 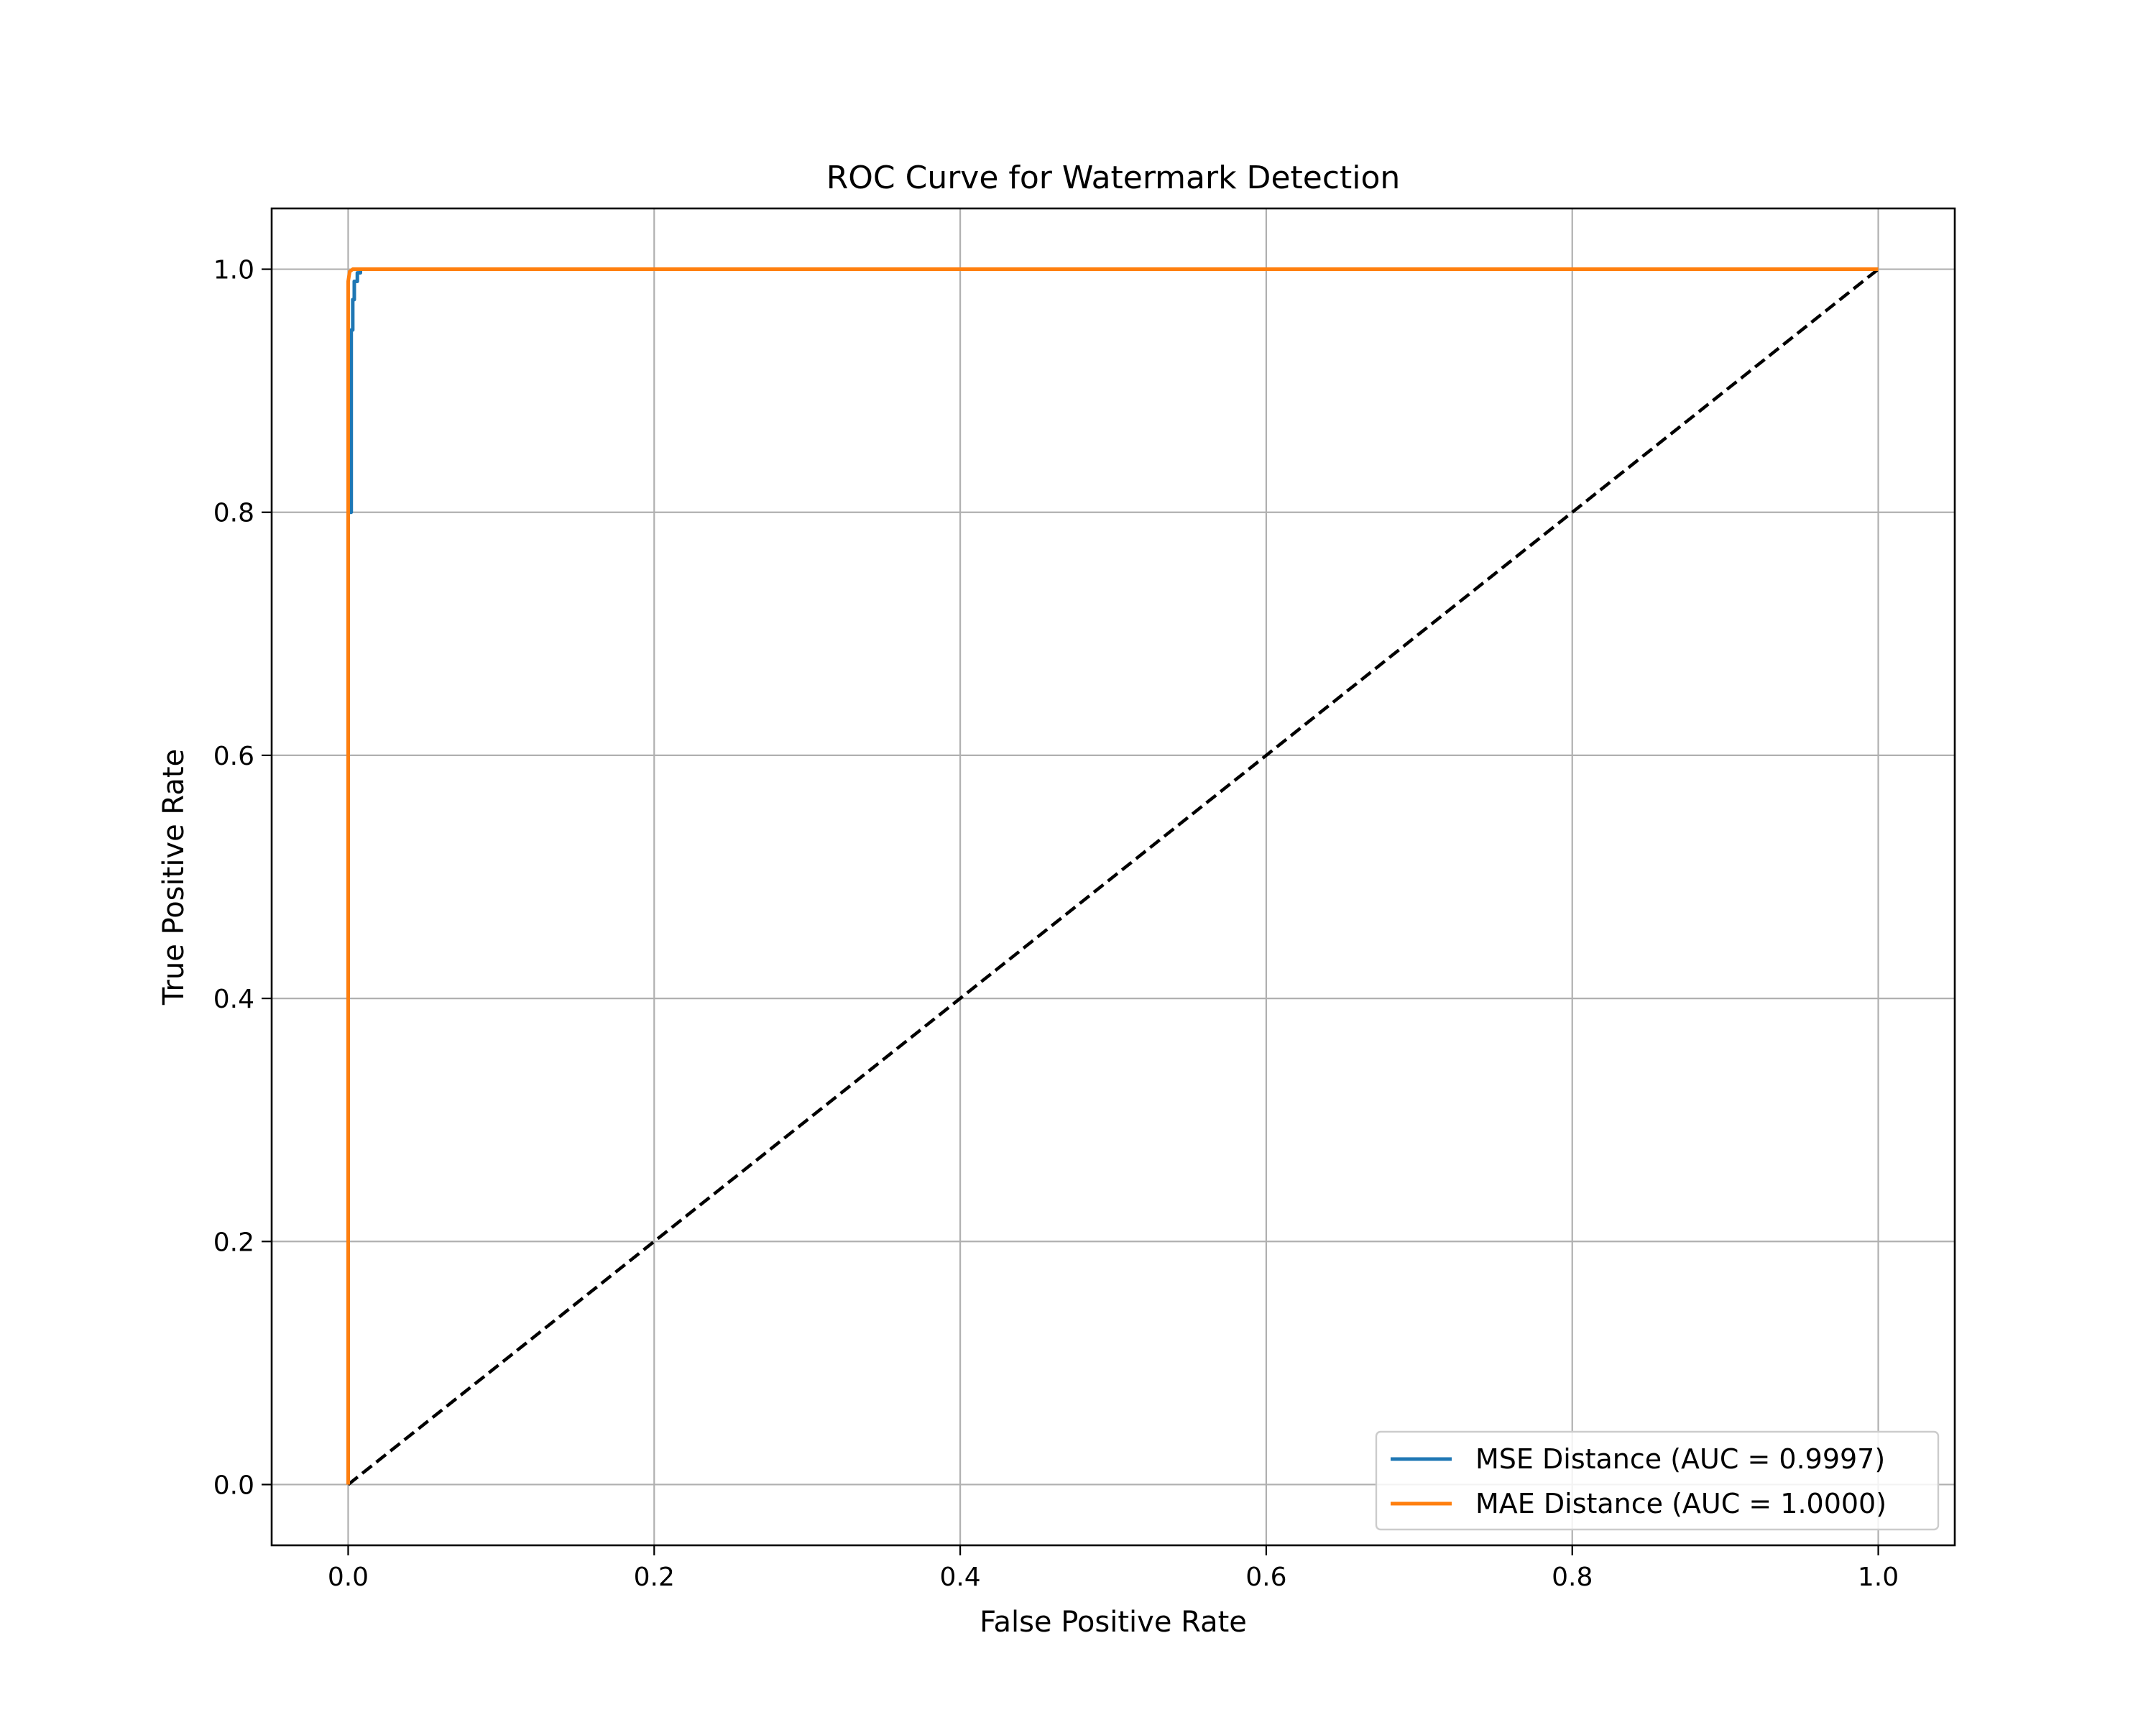 What do you see at coordinates (234, 513) in the screenshot?
I see `y-tick-label: 0.8` at bounding box center [234, 513].